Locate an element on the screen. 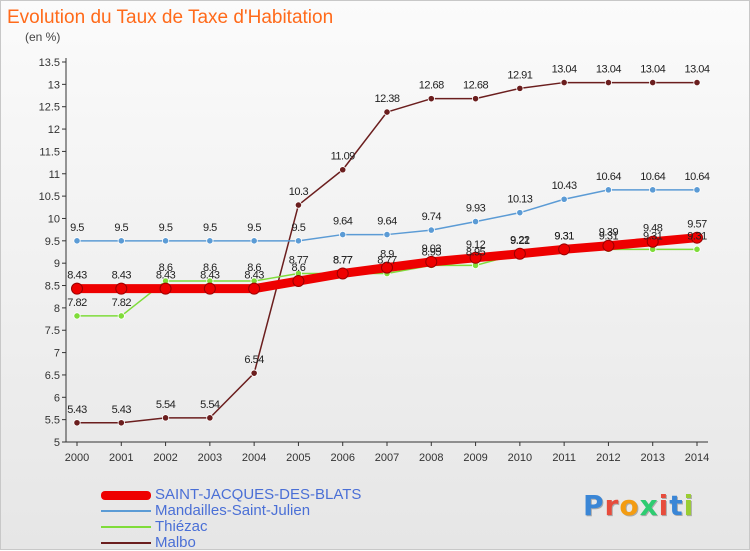  x-tick-label: 2002 is located at coordinates (165, 458).